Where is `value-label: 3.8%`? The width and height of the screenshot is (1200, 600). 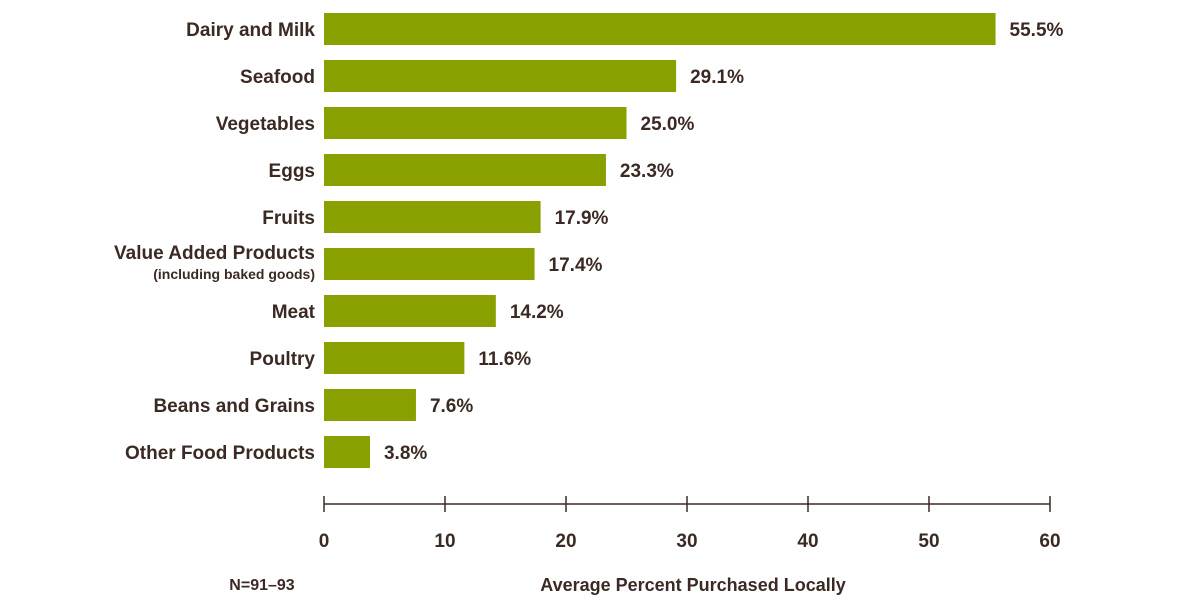 value-label: 3.8% is located at coordinates (405, 453).